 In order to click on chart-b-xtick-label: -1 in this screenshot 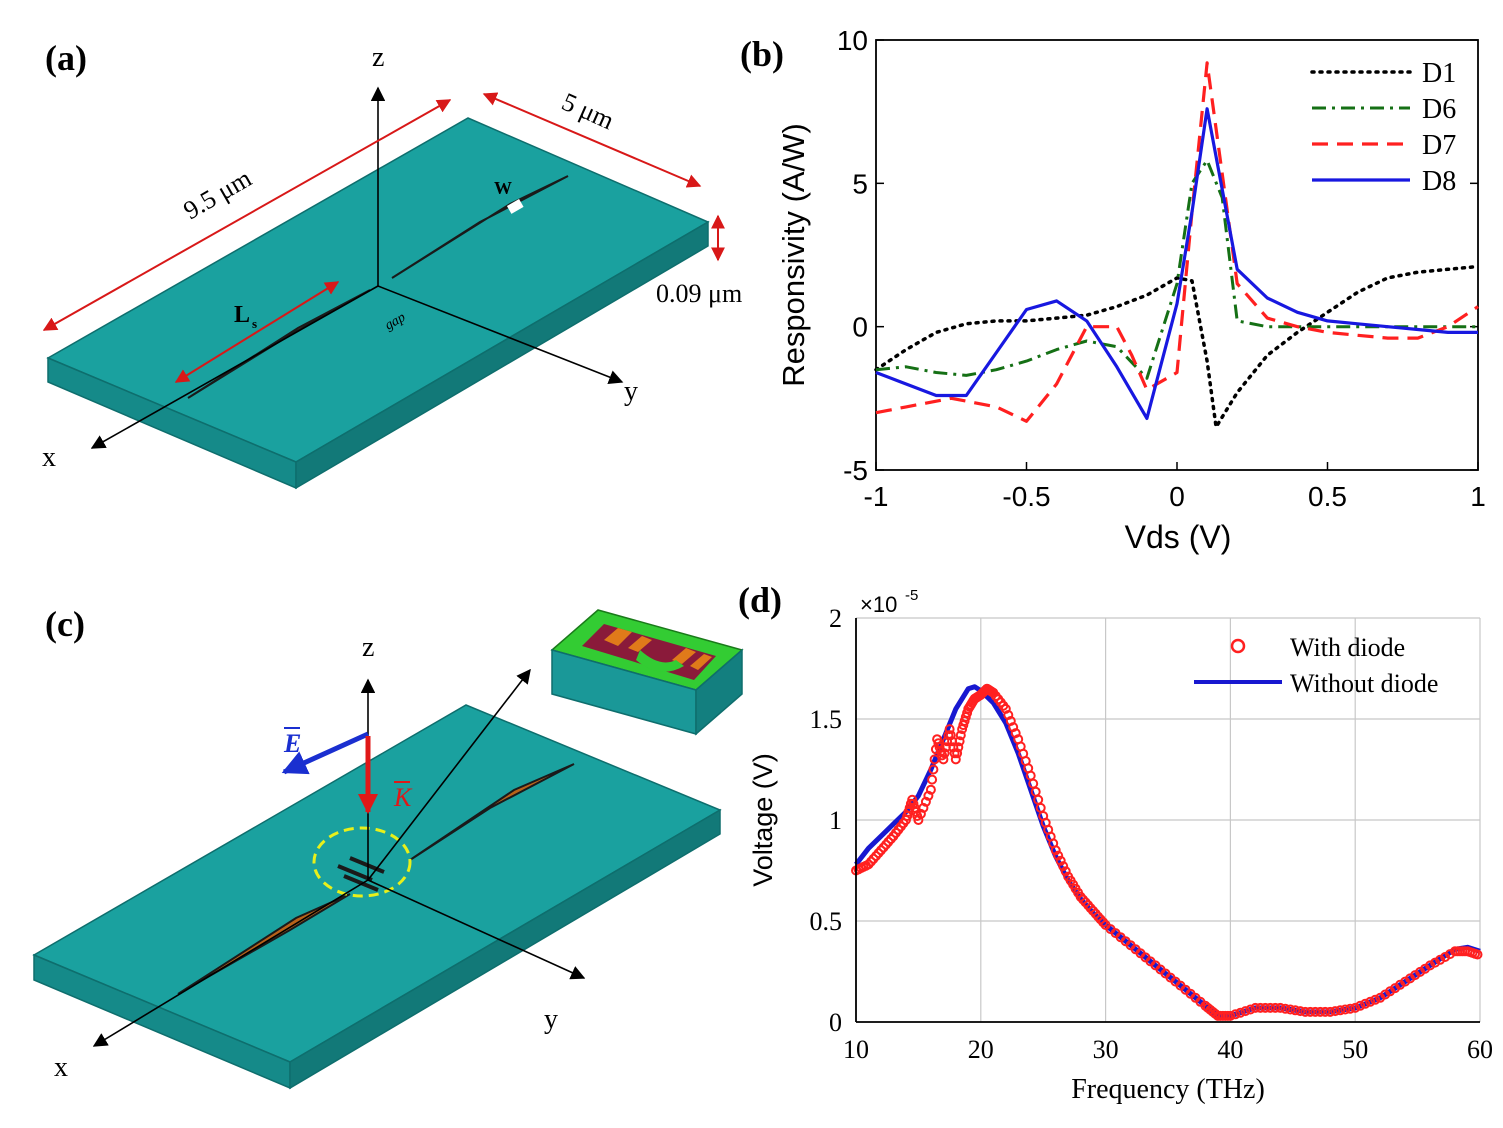, I will do `click(876, 496)`.